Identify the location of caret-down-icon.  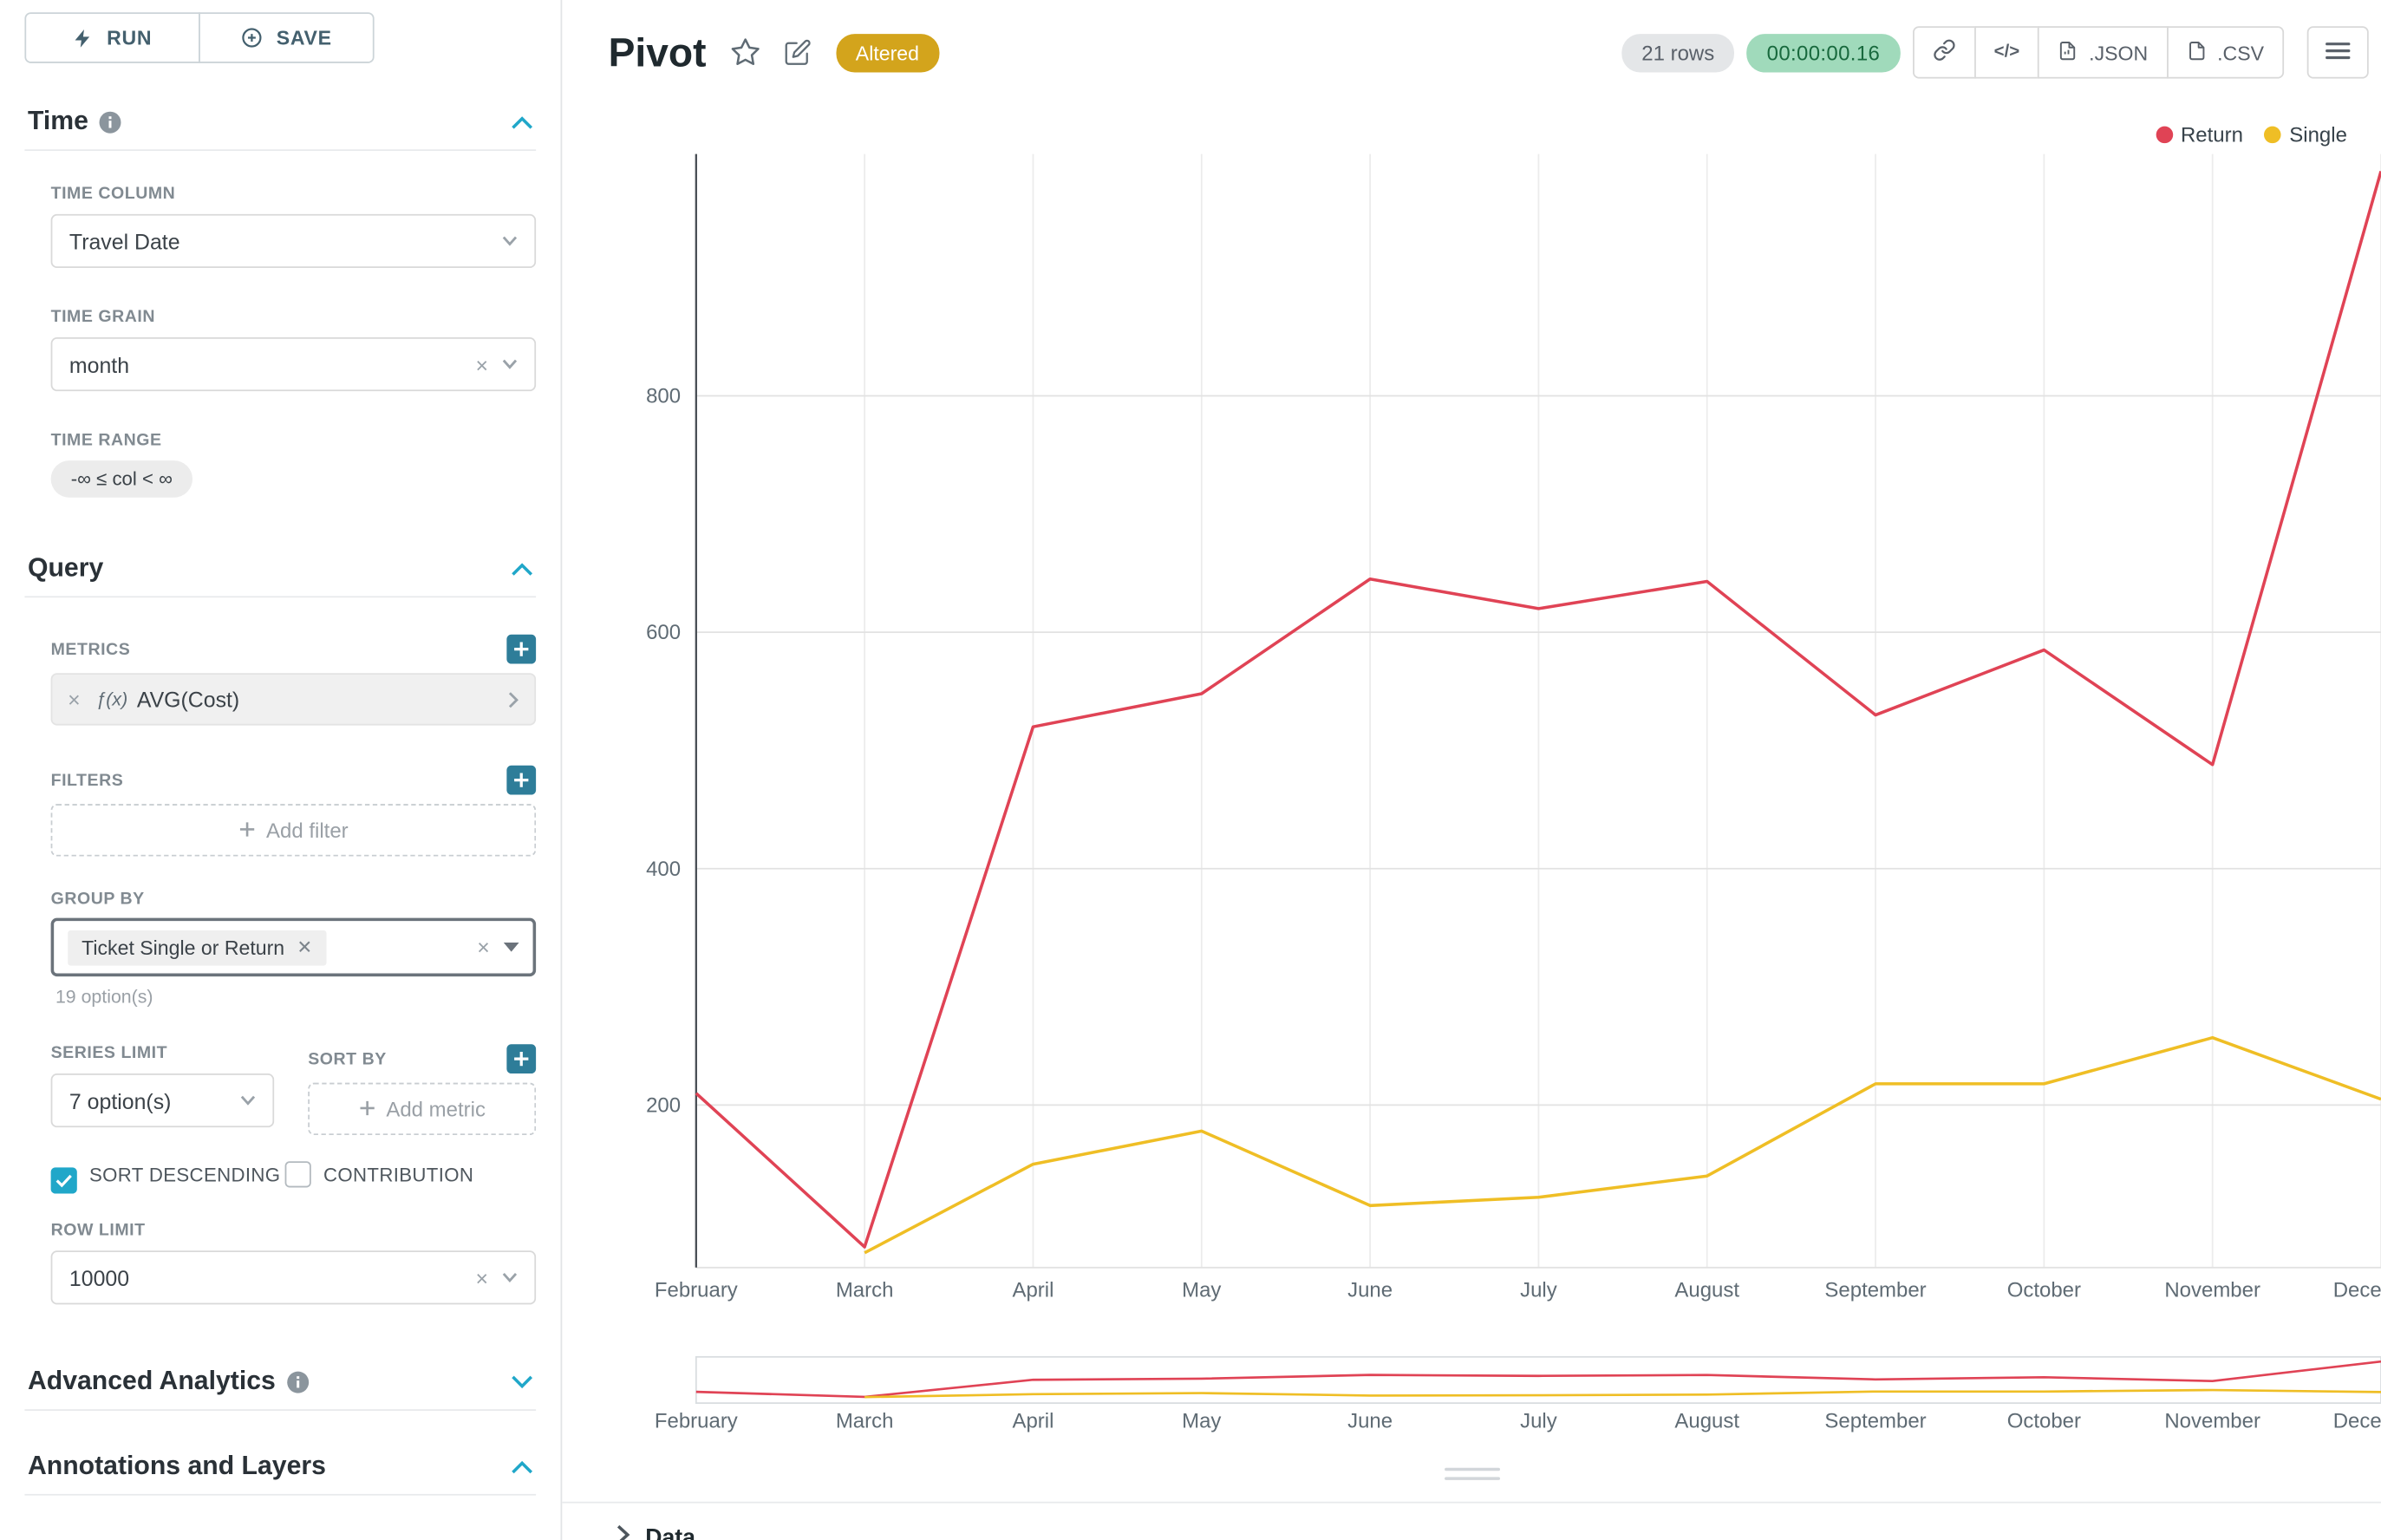
(511, 947).